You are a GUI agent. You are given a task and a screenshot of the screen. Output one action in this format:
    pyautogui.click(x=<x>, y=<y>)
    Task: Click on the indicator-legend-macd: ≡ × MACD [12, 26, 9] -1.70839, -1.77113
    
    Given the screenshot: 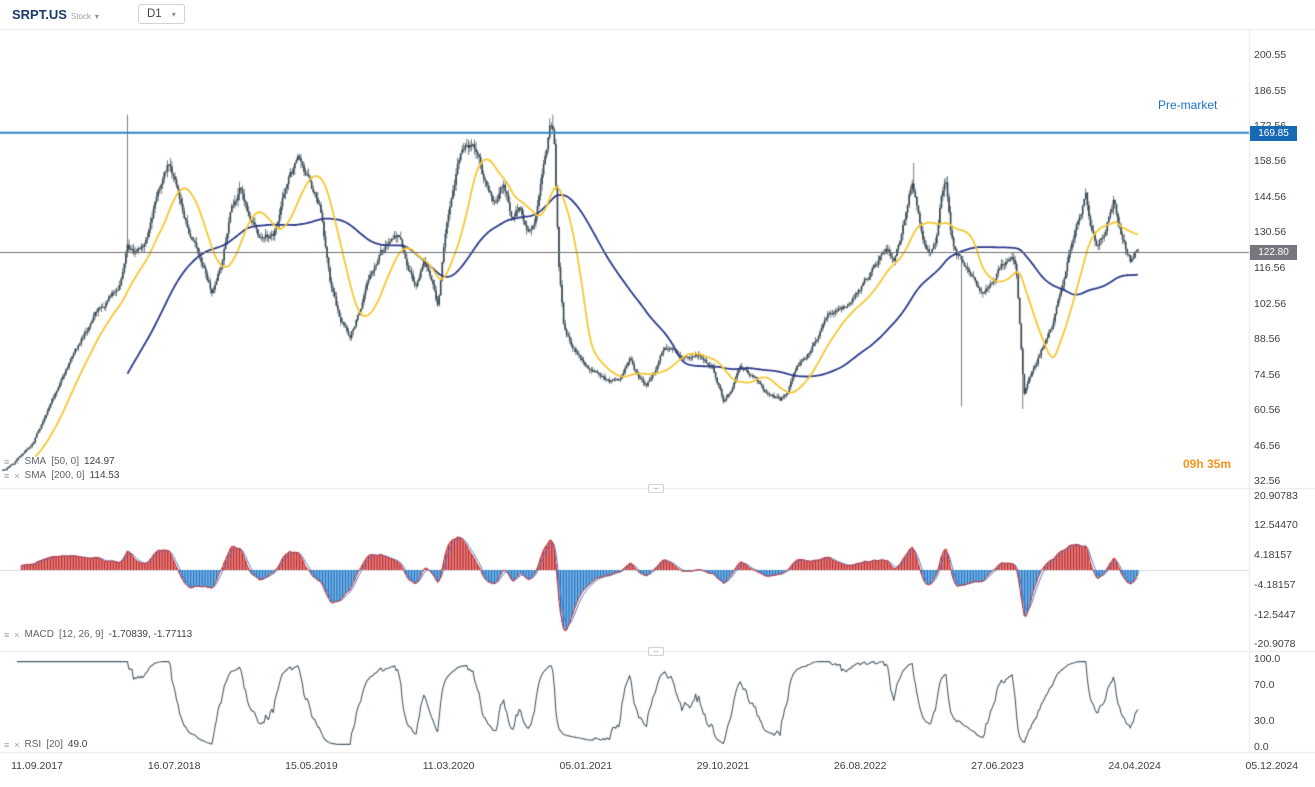 What is the action you would take?
    pyautogui.click(x=98, y=634)
    